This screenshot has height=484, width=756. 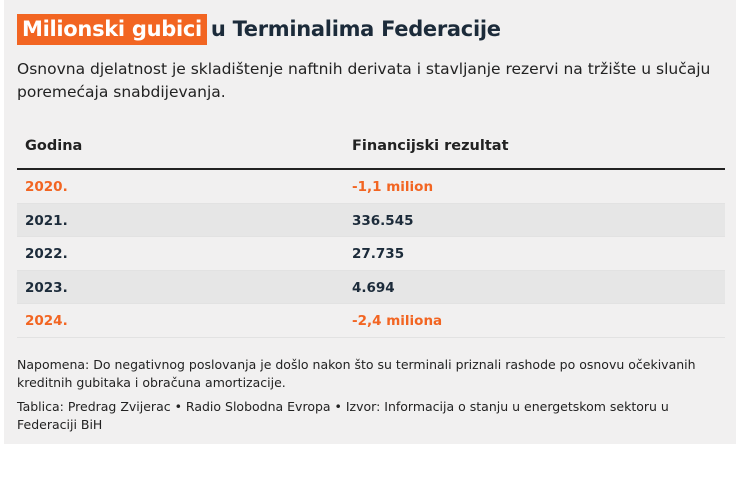 I want to click on table-row: 2020. -1,1 milion, so click(x=371, y=187).